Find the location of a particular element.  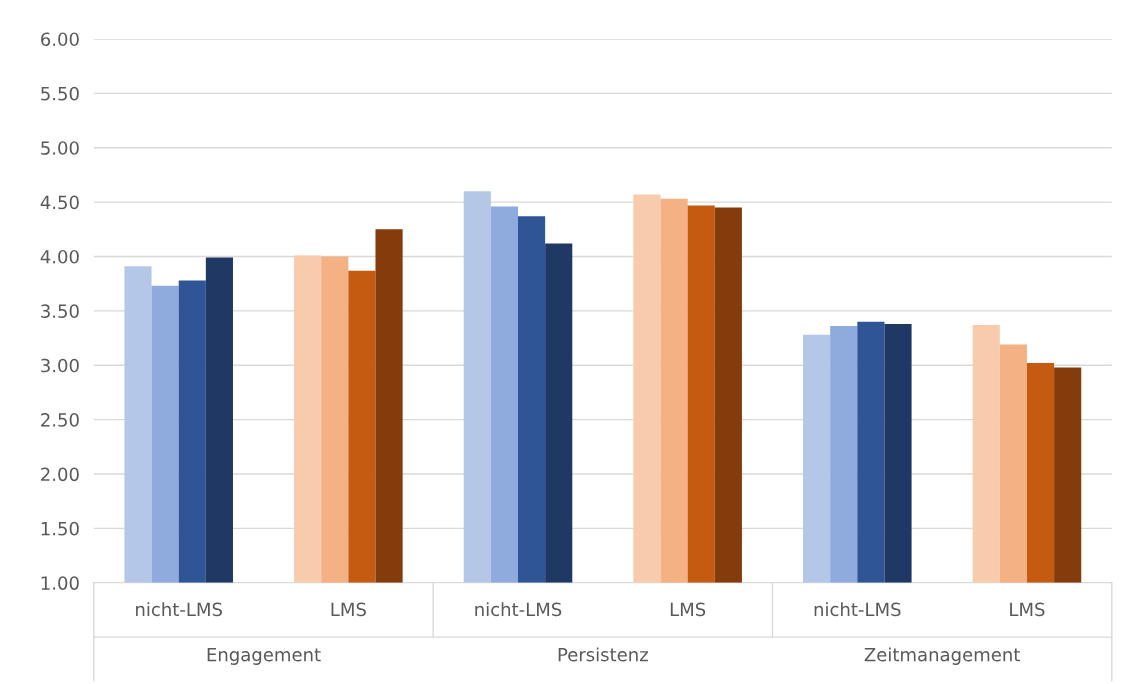

y-tick-label: 4.00 is located at coordinates (59, 256).